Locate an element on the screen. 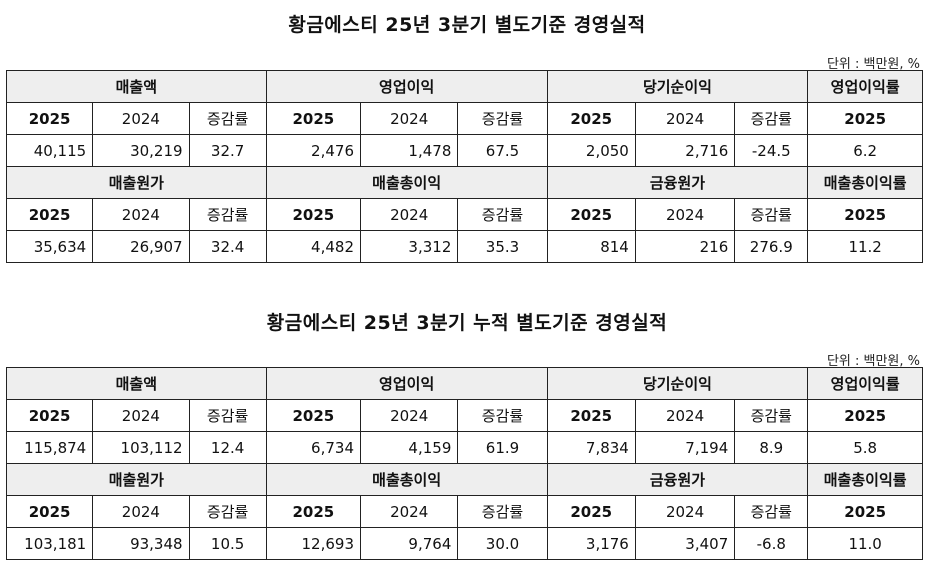 This screenshot has width=934, height=581. section-1-title: 황금에스티 25년 3분기 별도기준 경영실적 is located at coordinates (467, 25).